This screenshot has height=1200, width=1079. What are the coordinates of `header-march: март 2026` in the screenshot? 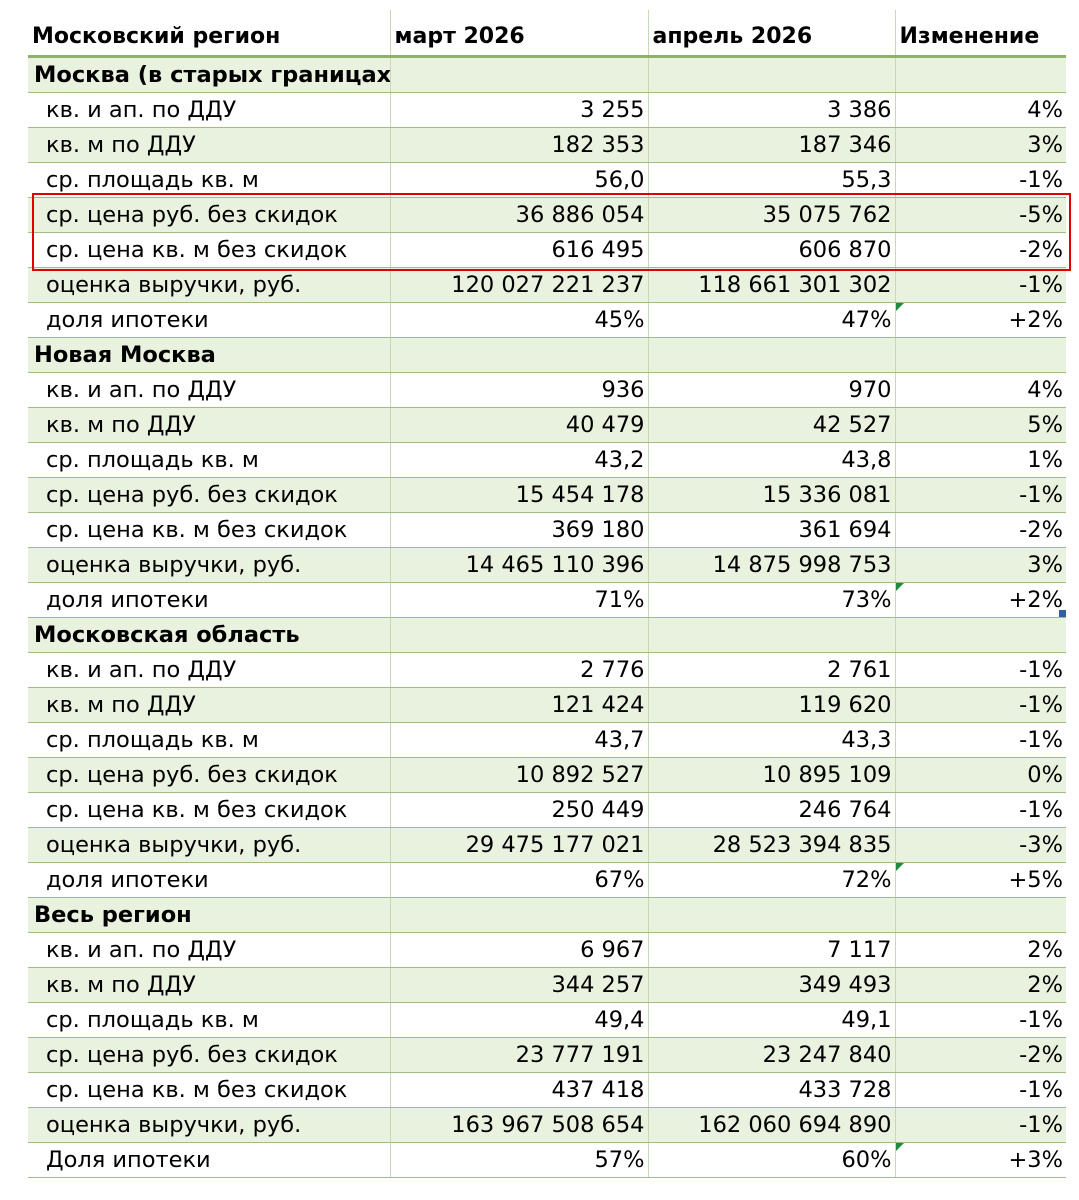 It's located at (519, 34).